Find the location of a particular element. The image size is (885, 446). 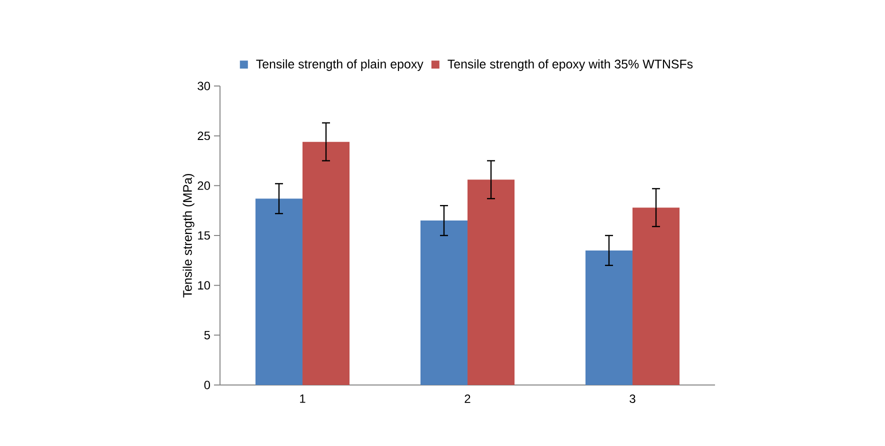

y-tick-label: 5 is located at coordinates (207, 335).